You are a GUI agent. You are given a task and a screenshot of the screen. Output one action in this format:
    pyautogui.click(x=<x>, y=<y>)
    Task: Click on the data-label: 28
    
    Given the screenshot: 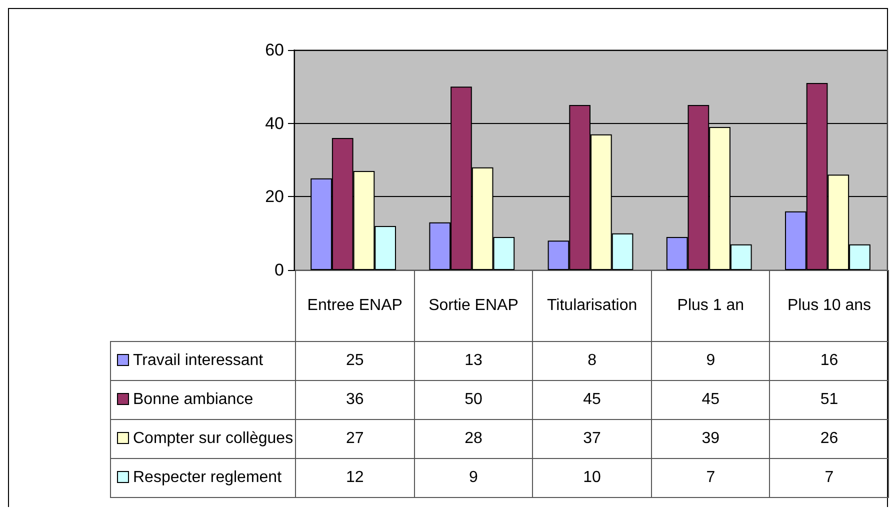 What is the action you would take?
    pyautogui.click(x=473, y=439)
    